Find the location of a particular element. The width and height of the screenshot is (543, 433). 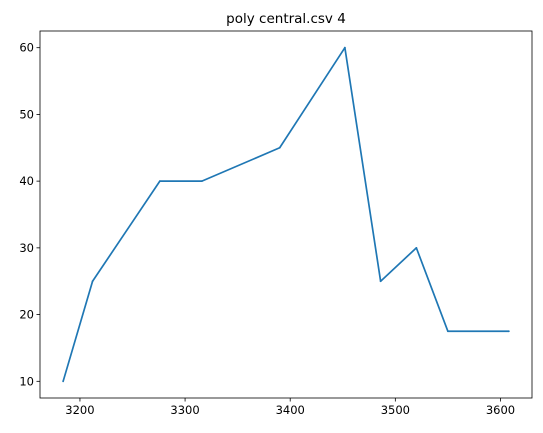

y-tick-label: 60 is located at coordinates (26, 48).